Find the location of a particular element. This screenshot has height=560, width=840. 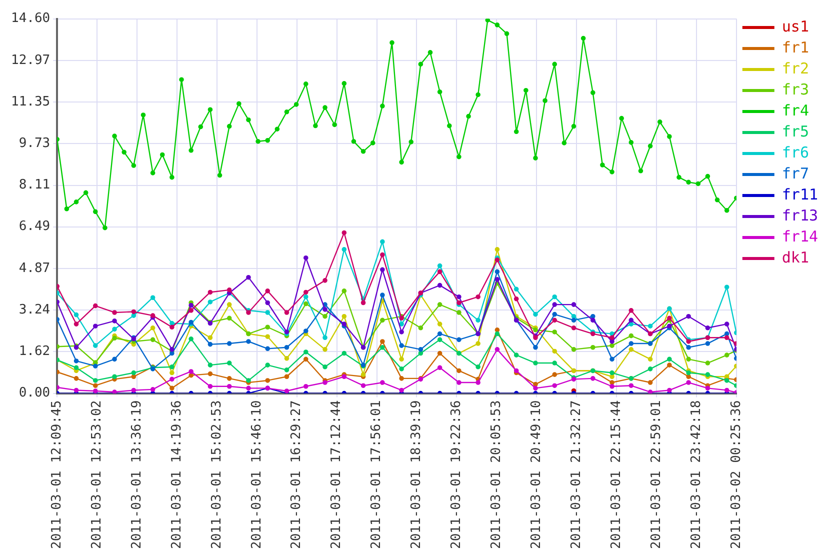

y-tick-label: 8.11 is located at coordinates (34, 185).